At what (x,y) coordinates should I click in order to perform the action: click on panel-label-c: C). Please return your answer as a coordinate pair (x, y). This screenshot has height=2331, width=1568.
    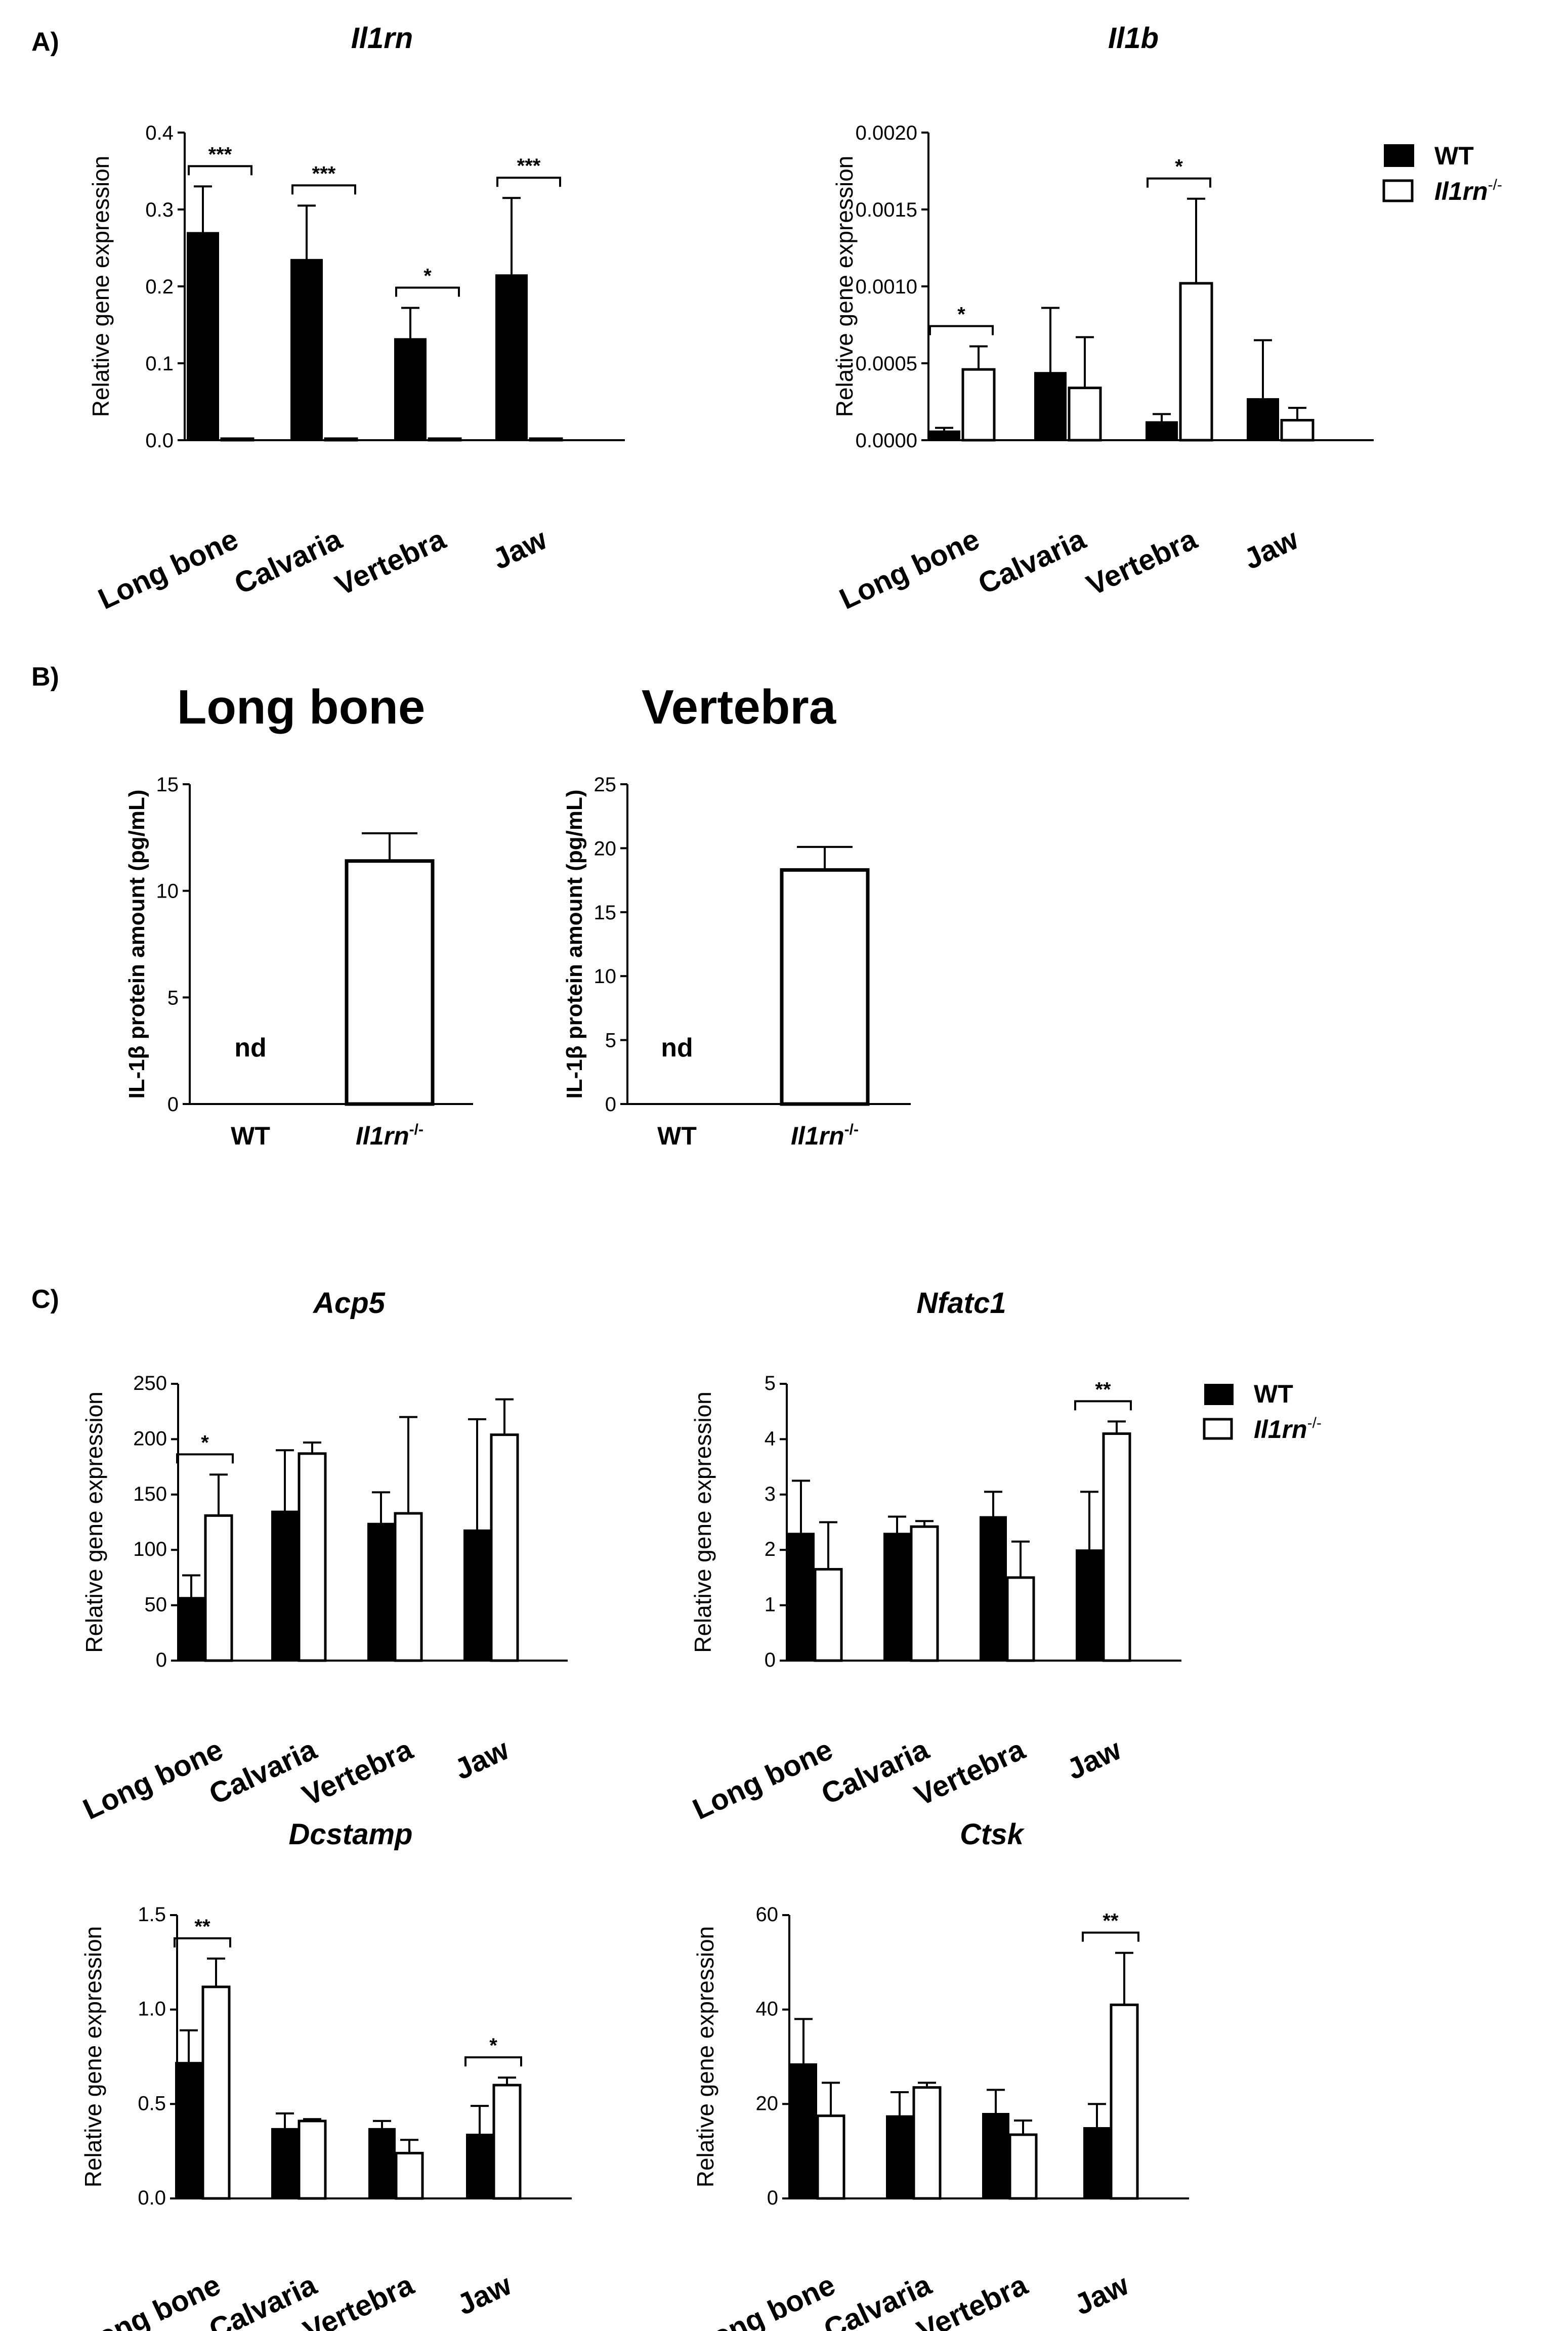
    Looking at the image, I should click on (45, 1299).